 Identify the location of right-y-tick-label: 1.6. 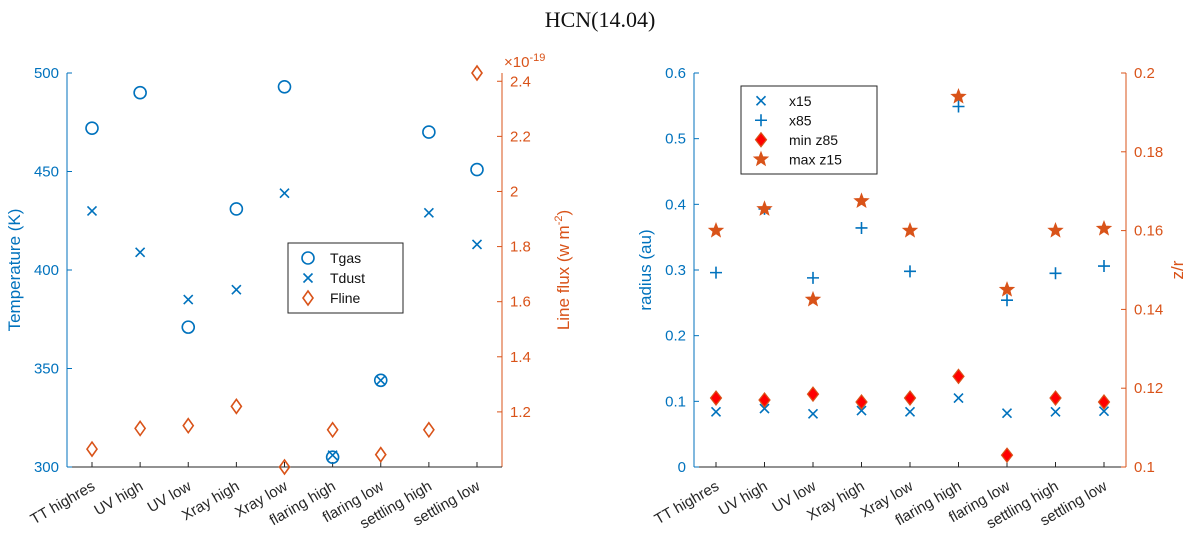
(520, 302).